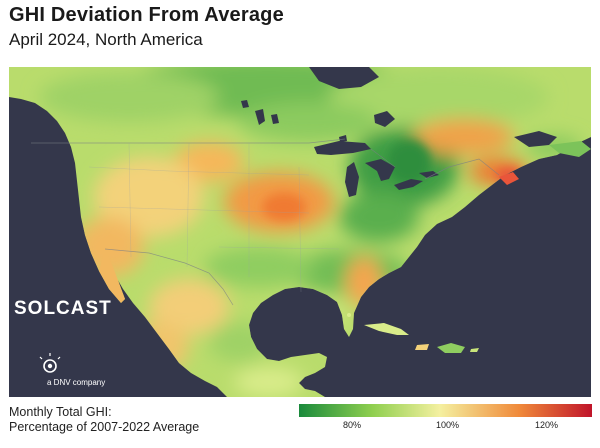 This screenshot has height=448, width=600. I want to click on page-subtitle: April 2024, North America, so click(106, 39).